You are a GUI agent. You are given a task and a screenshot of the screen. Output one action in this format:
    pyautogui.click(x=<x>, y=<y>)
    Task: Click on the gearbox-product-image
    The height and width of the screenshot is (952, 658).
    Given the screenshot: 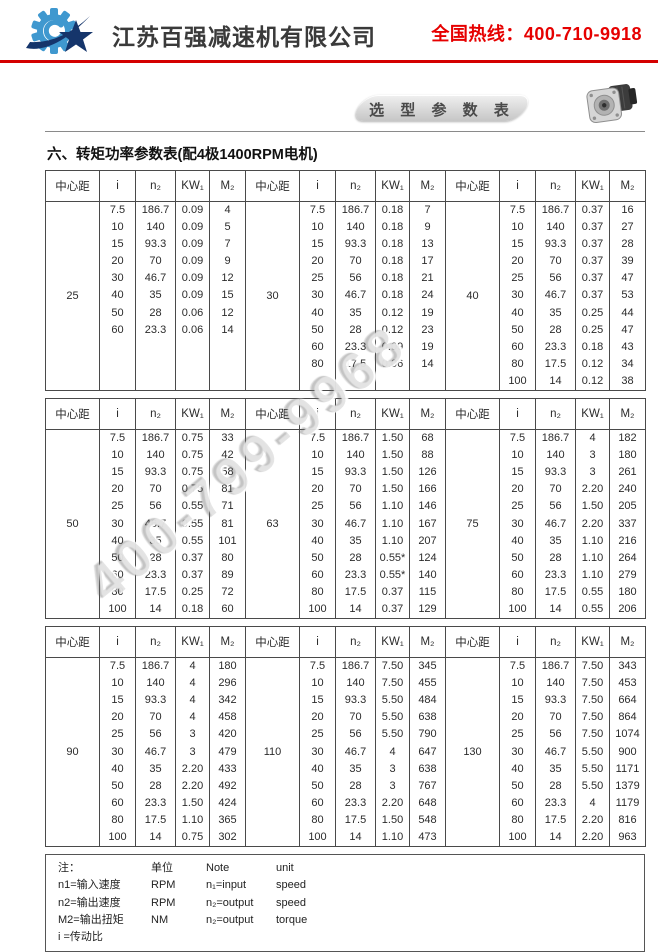 What is the action you would take?
    pyautogui.click(x=612, y=104)
    